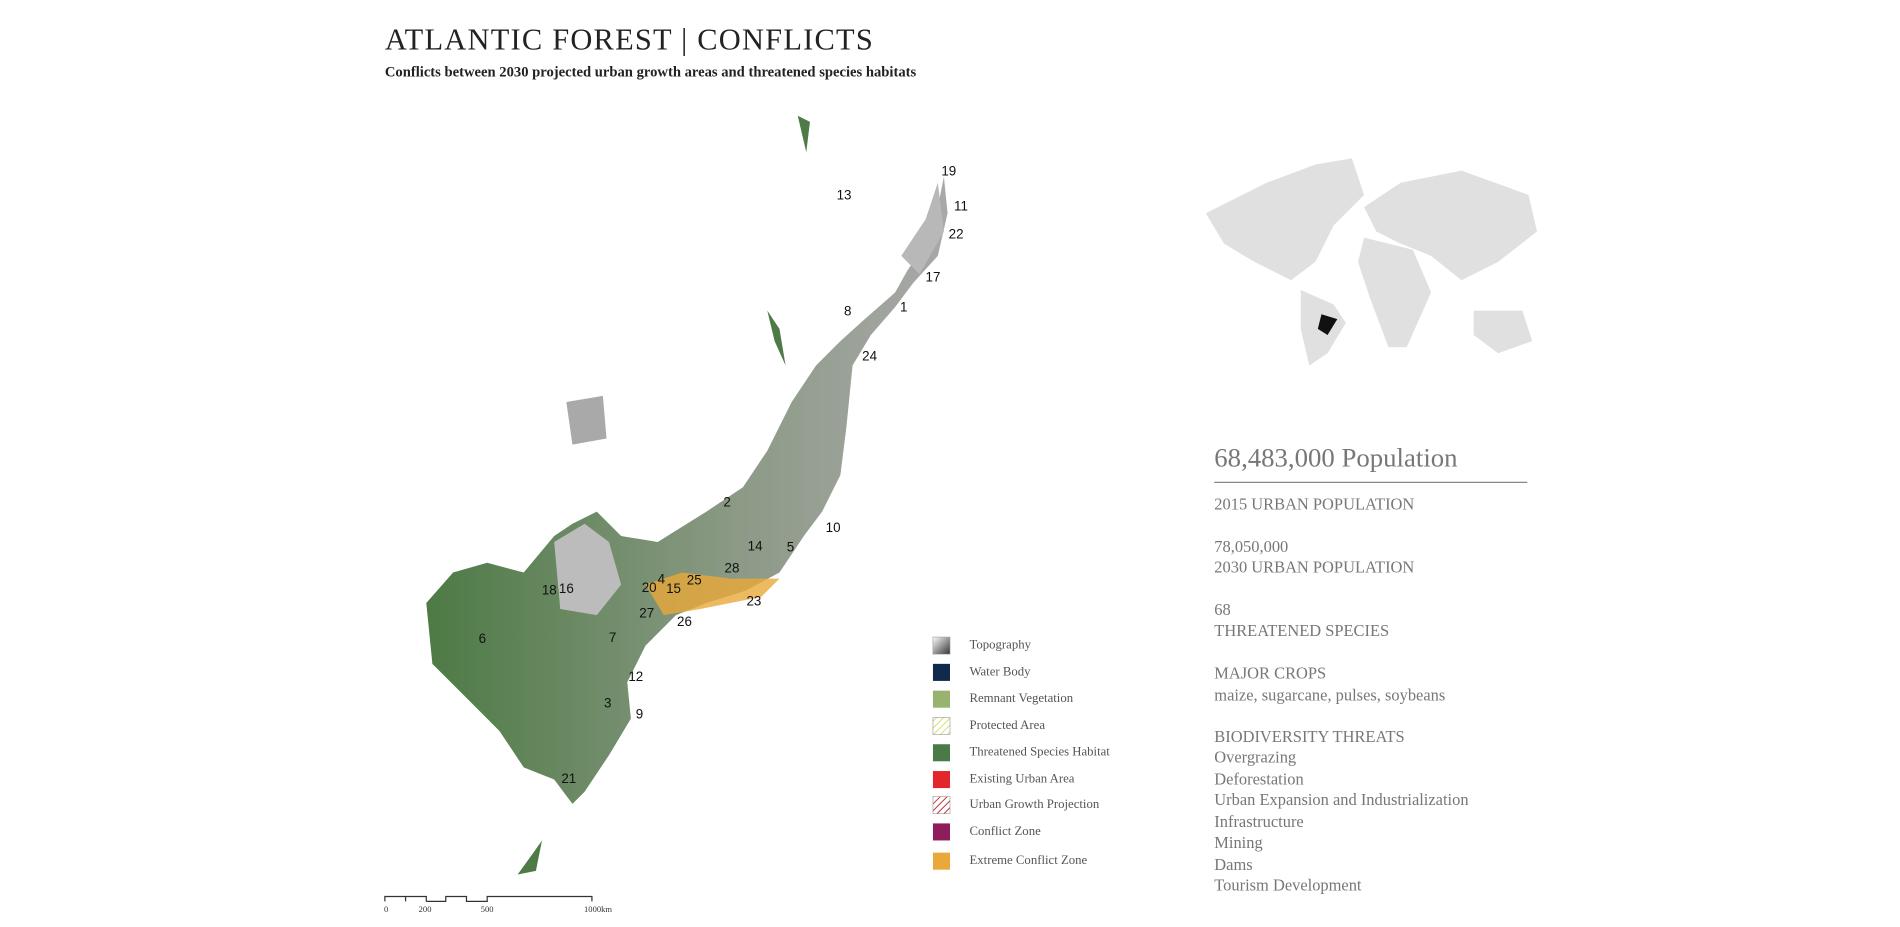 Image resolution: width=1900 pixels, height=927 pixels. What do you see at coordinates (482, 638) in the screenshot?
I see `map-label: 6` at bounding box center [482, 638].